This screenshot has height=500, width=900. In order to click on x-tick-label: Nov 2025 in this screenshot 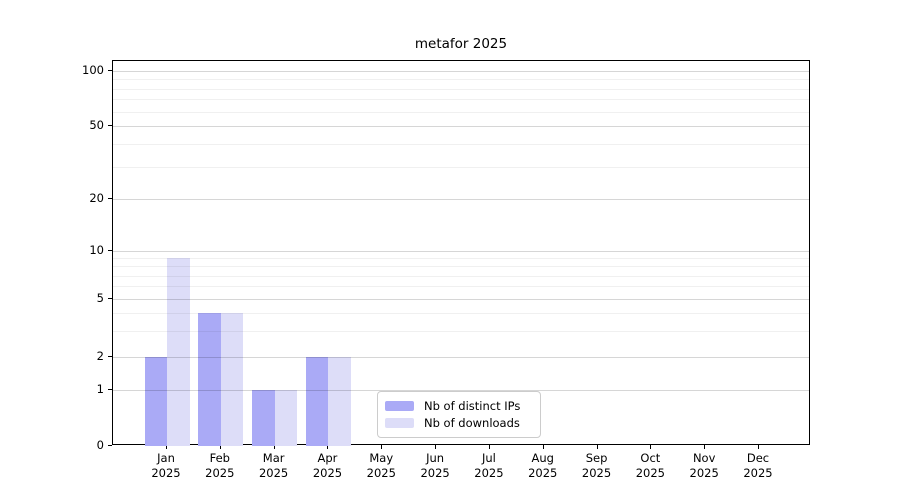, I will do `click(704, 466)`.